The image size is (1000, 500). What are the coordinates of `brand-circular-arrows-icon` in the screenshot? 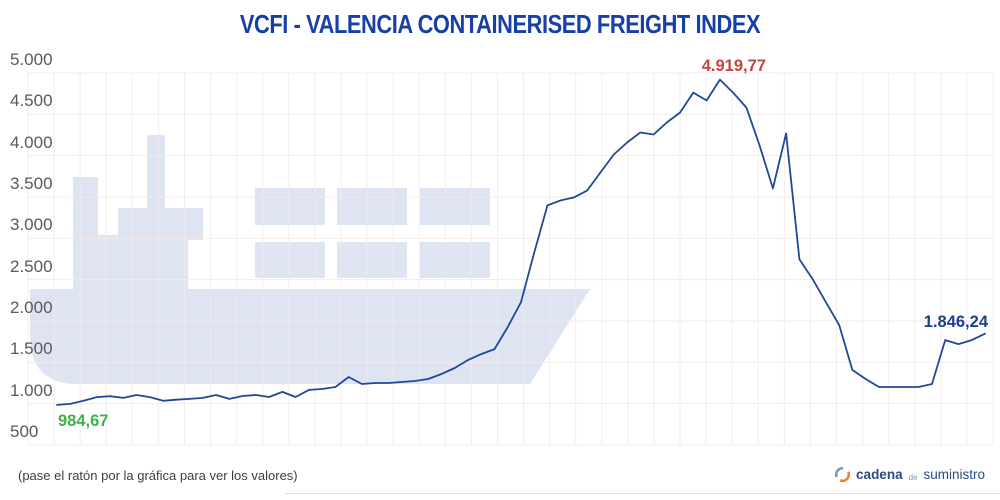 It's located at (842, 474).